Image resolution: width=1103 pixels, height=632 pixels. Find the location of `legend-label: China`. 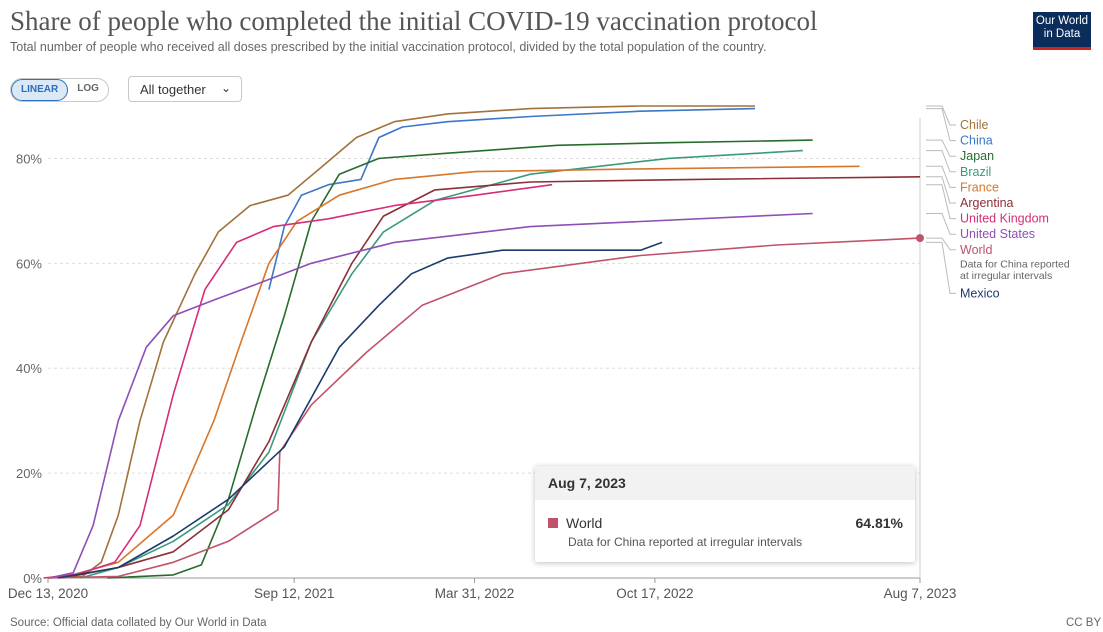

legend-label: China is located at coordinates (976, 141).